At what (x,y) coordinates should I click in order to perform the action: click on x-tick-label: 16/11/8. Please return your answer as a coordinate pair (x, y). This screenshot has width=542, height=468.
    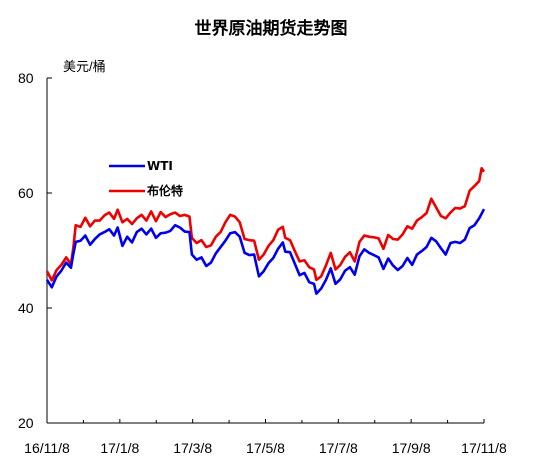
    Looking at the image, I should click on (47, 448).